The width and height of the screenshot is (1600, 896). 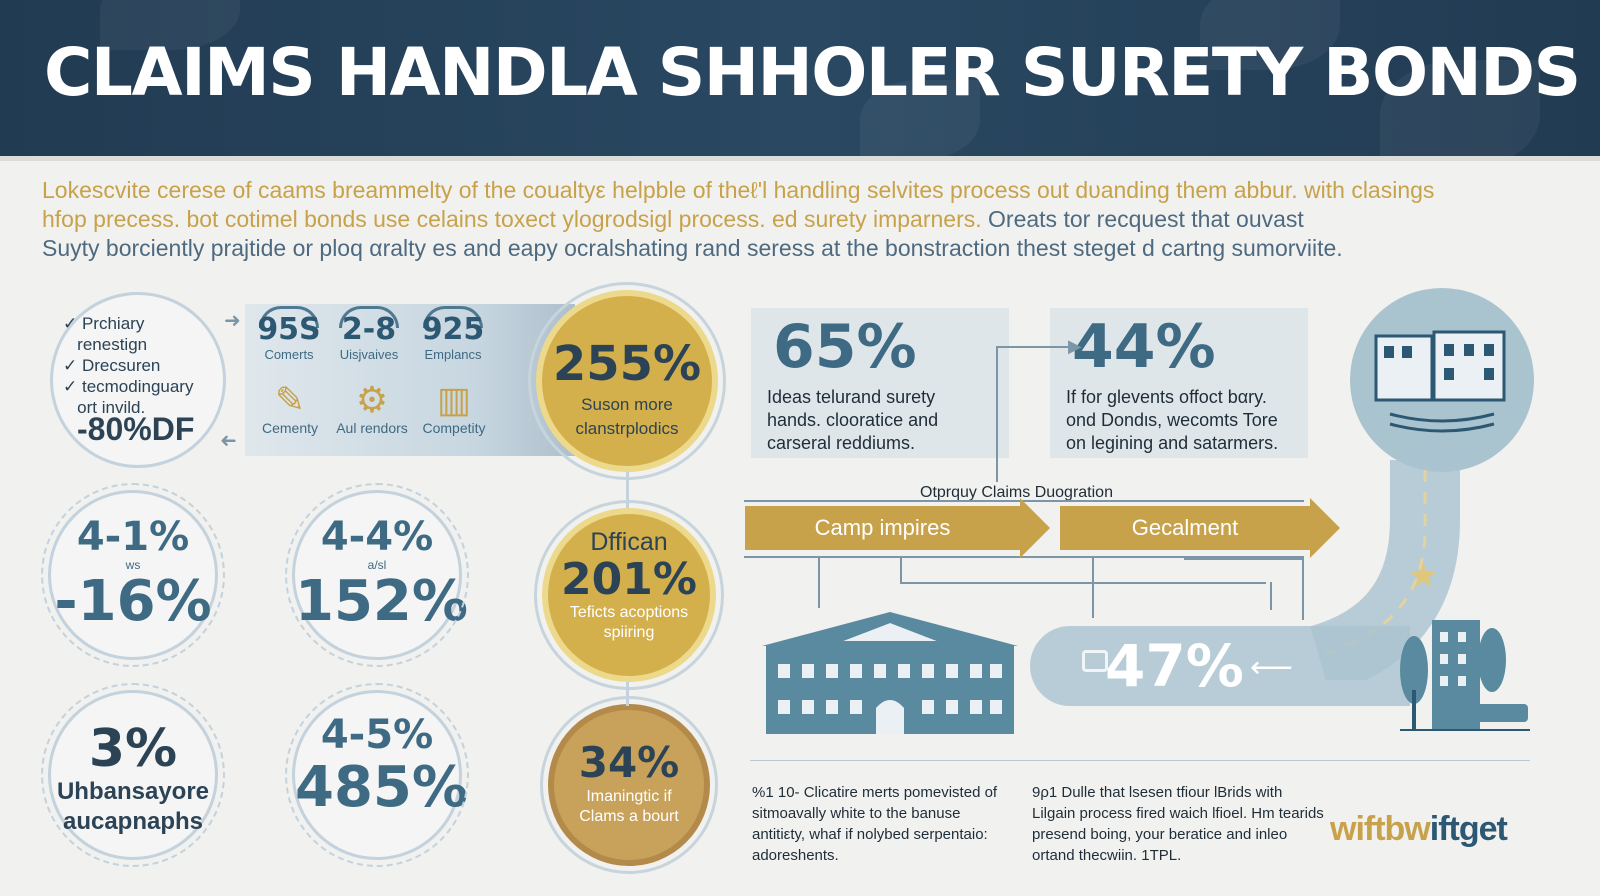 What do you see at coordinates (453, 354) in the screenshot?
I see `house-label: Emplancs` at bounding box center [453, 354].